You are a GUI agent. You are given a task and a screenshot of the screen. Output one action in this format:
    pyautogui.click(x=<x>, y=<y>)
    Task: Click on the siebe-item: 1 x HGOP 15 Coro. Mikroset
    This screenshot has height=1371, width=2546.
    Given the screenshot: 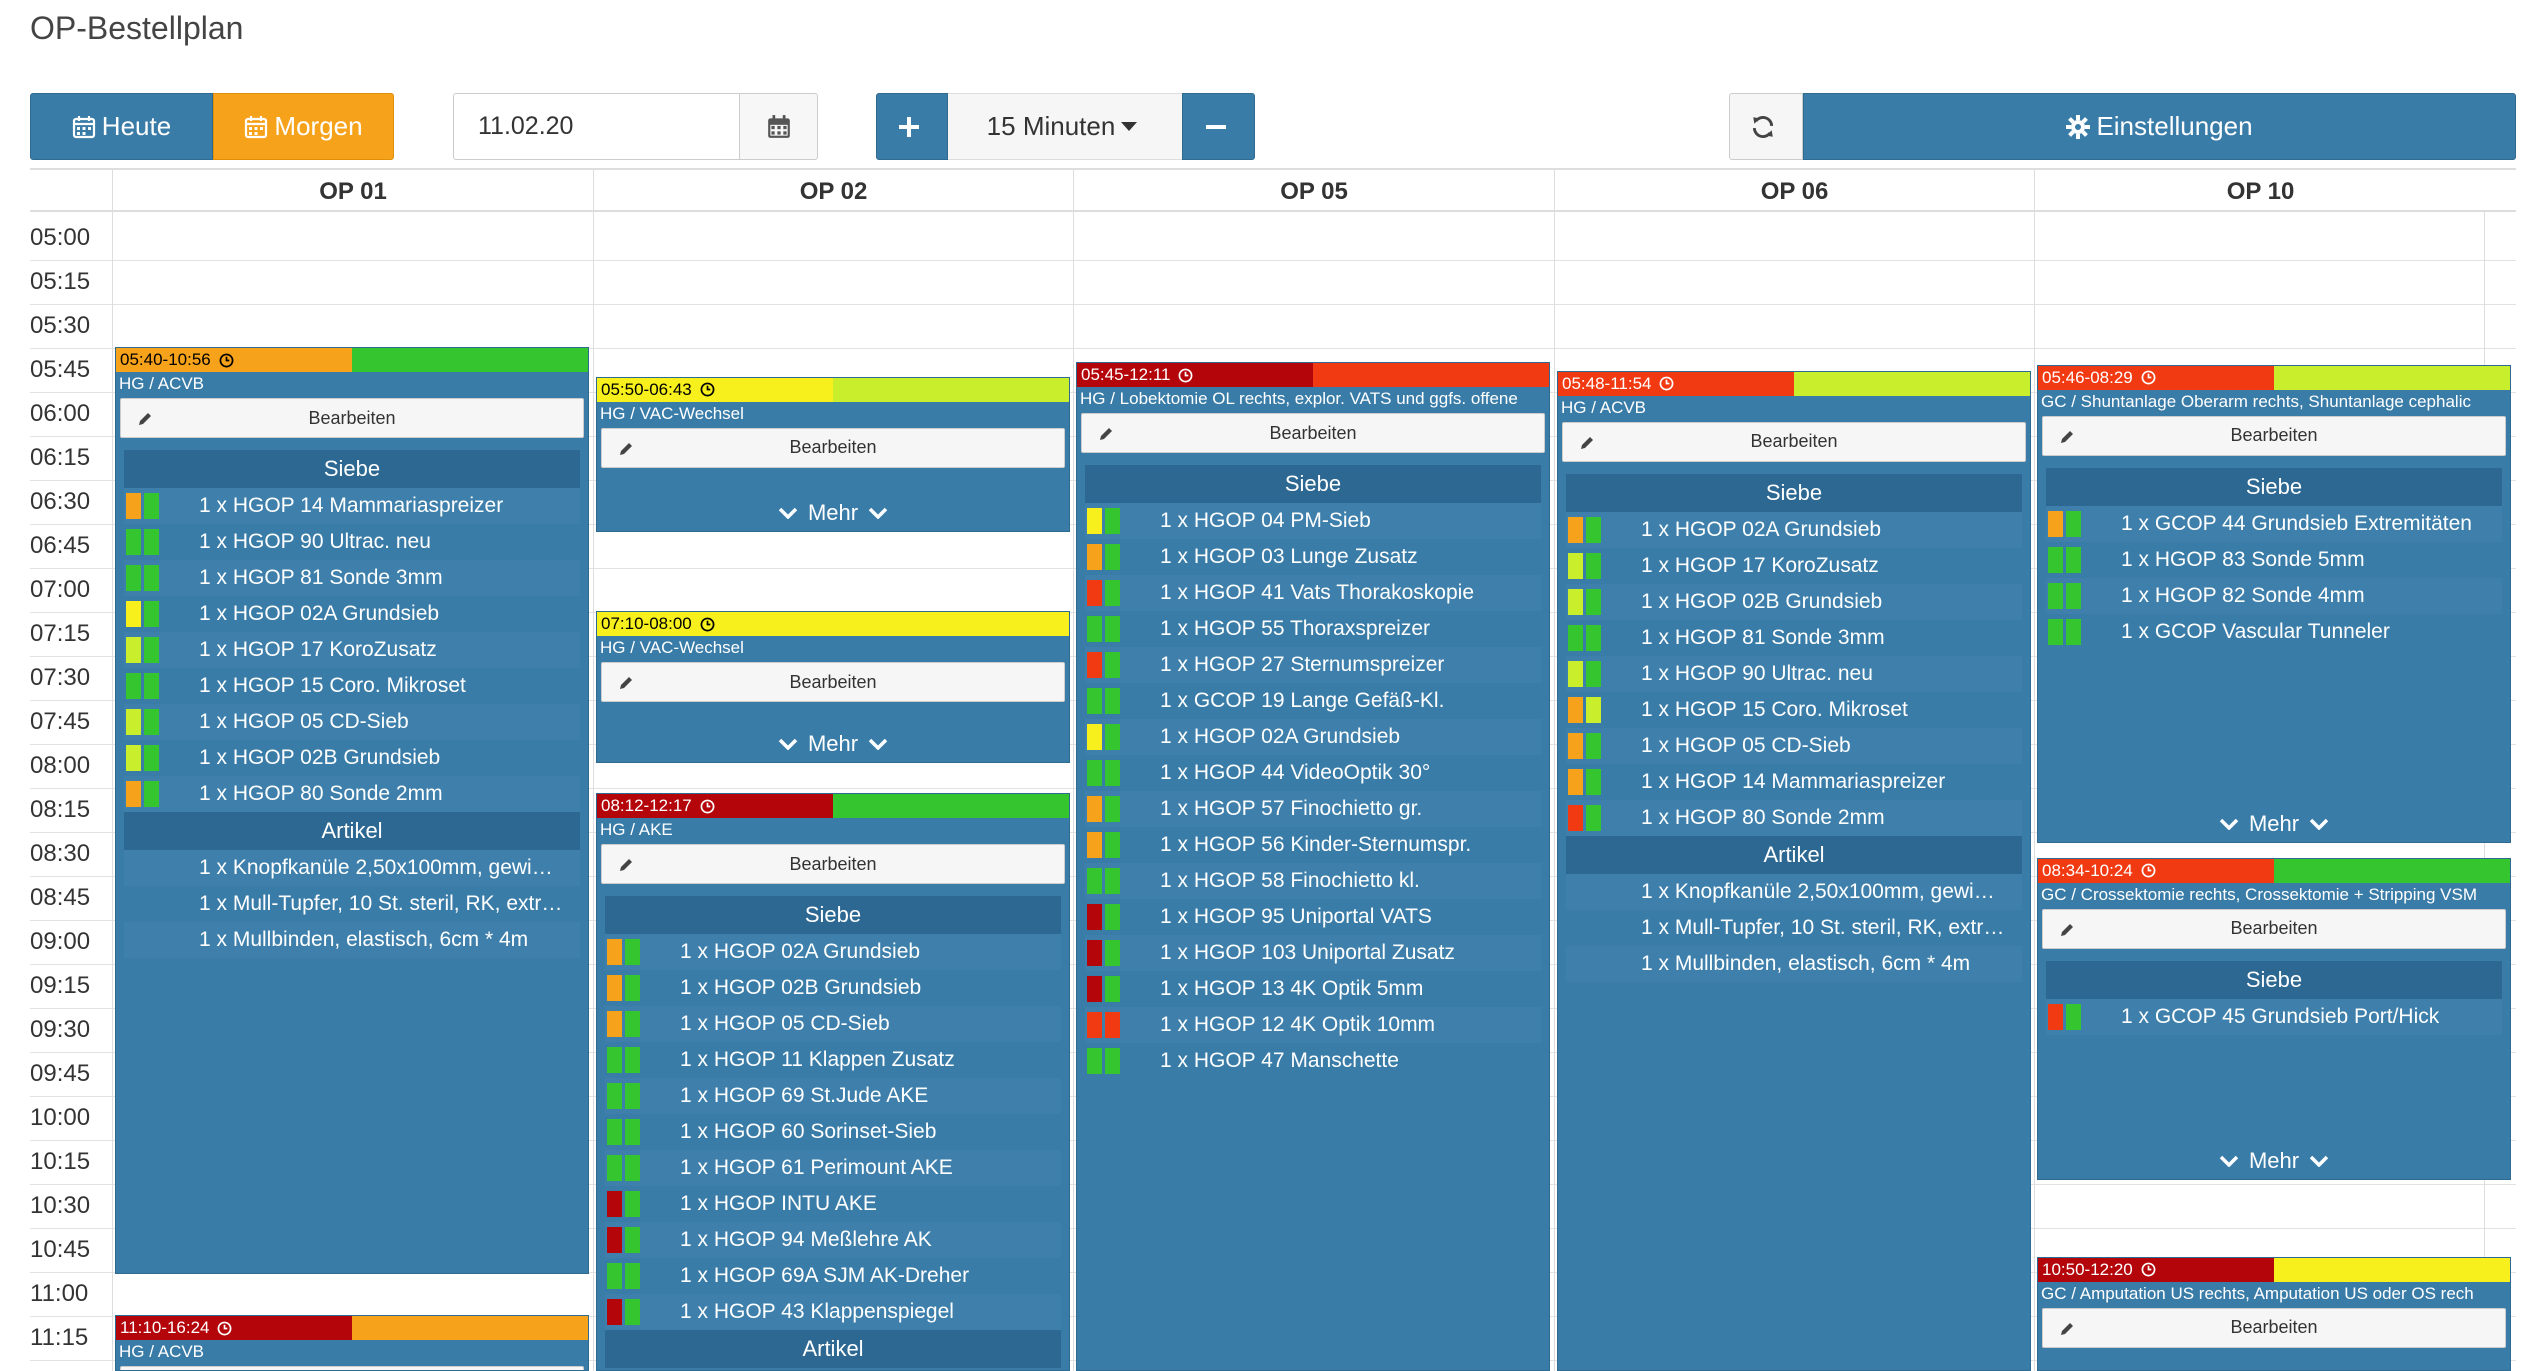 What is the action you would take?
    pyautogui.click(x=352, y=686)
    